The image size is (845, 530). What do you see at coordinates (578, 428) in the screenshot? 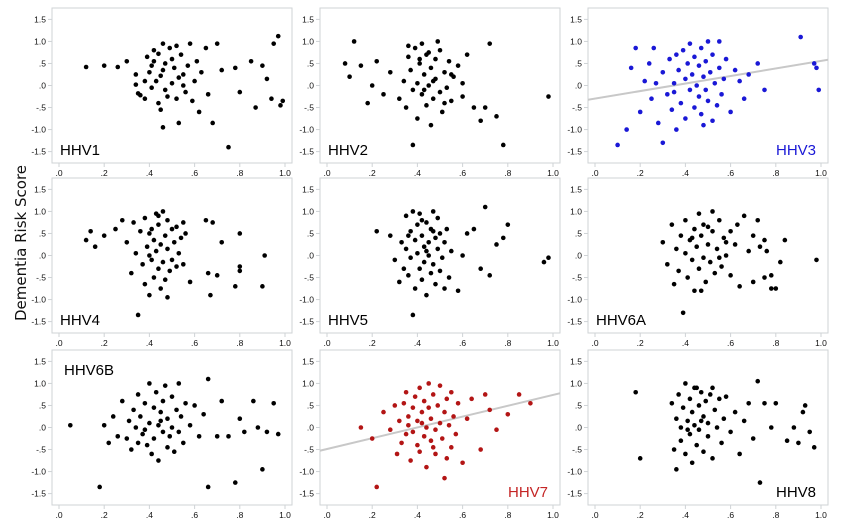
I see `y-tick-label: .0` at bounding box center [578, 428].